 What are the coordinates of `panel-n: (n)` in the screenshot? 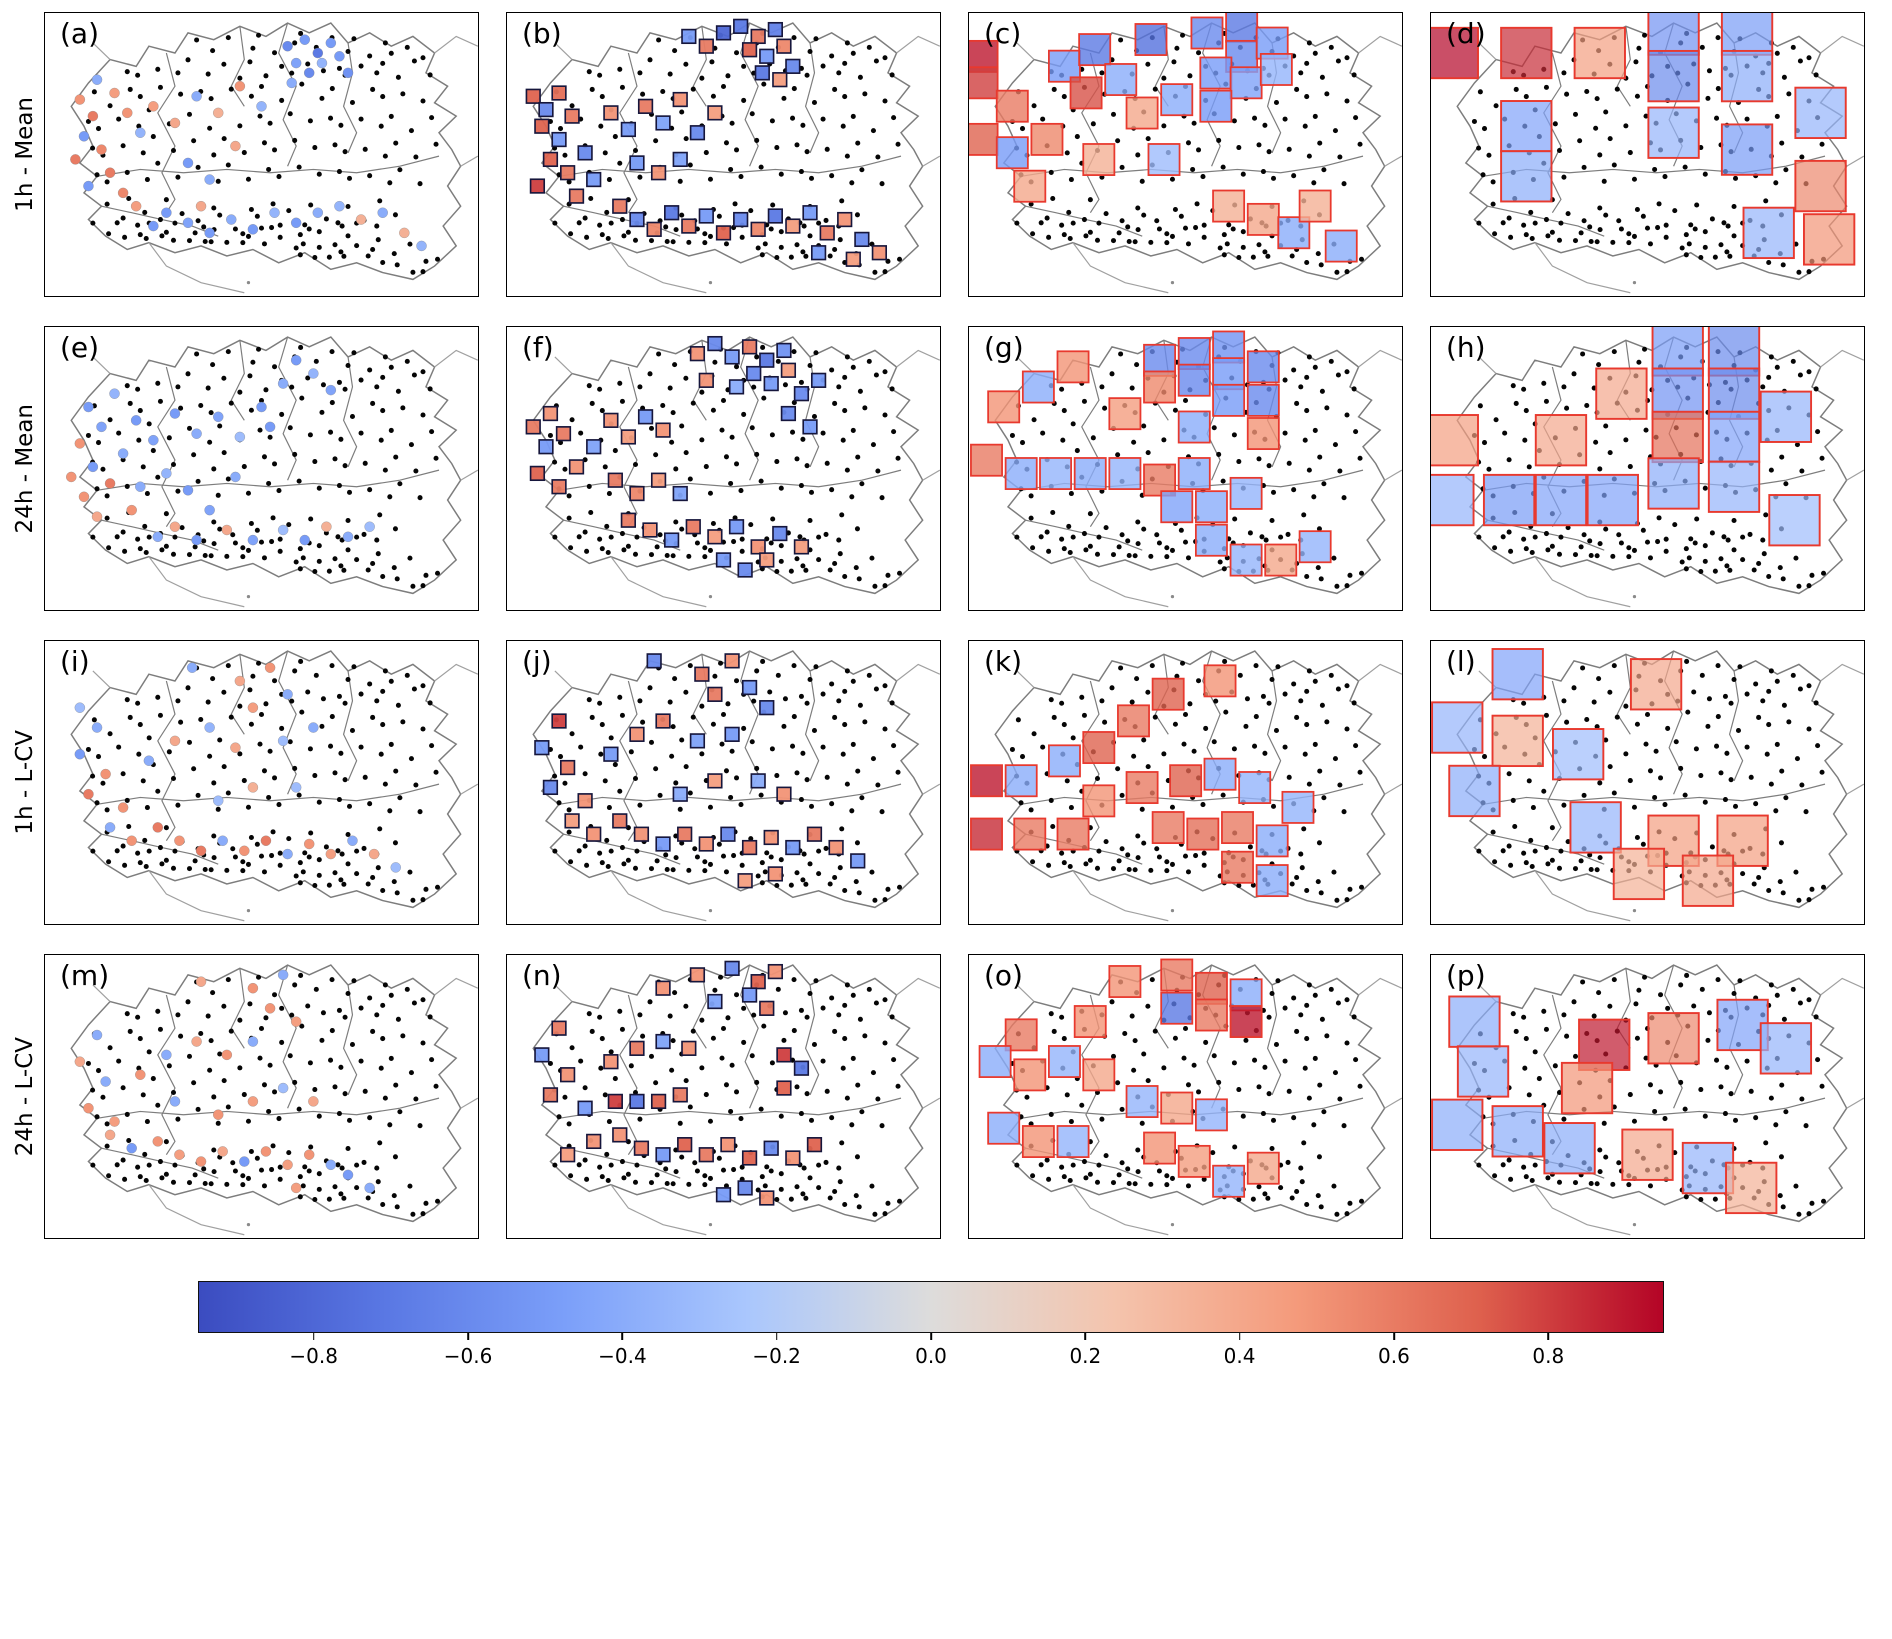 It's located at (723, 1096).